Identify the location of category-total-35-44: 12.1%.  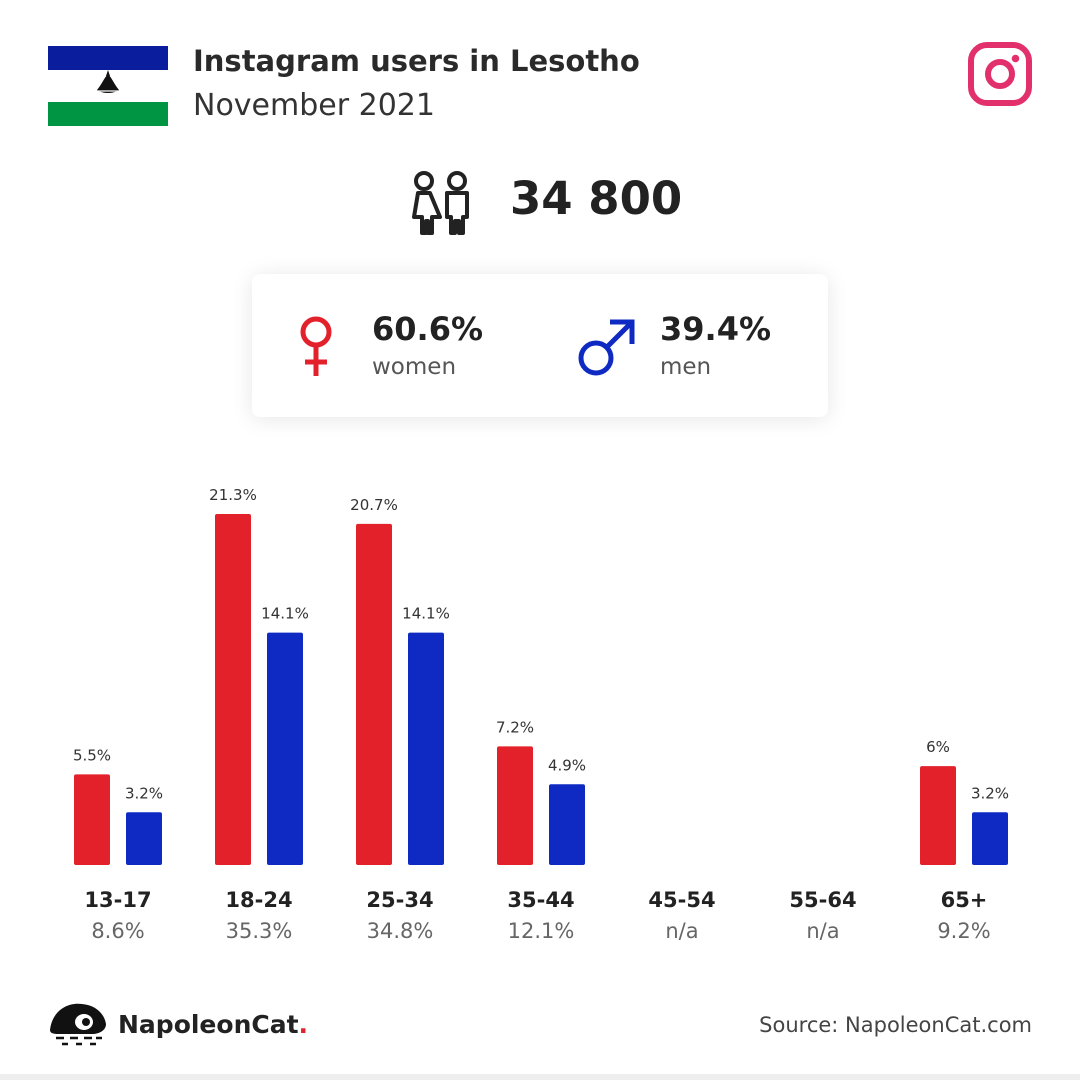
(541, 931).